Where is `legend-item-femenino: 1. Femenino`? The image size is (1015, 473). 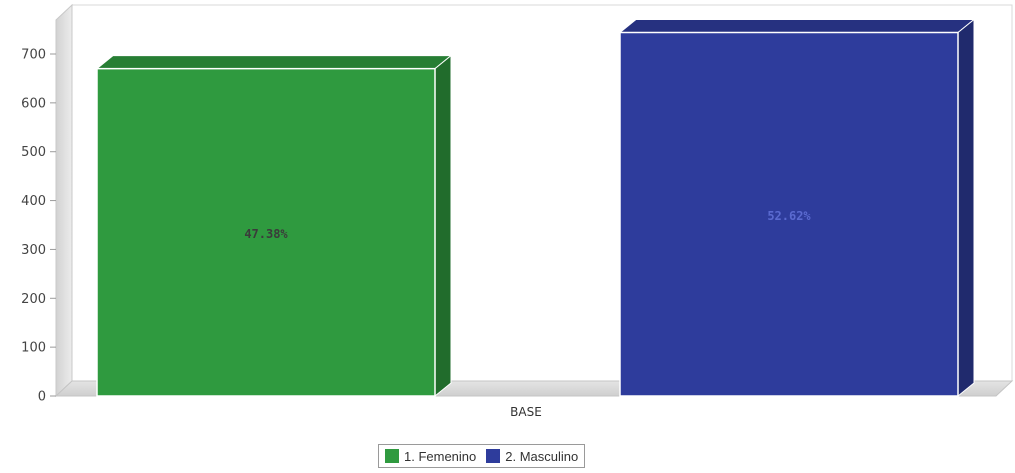
legend-item-femenino: 1. Femenino is located at coordinates (430, 456).